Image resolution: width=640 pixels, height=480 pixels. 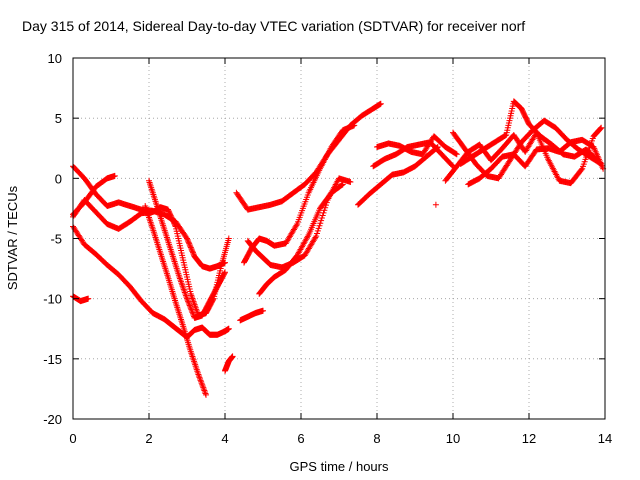 What do you see at coordinates (300, 438) in the screenshot?
I see `x-tick-label: 6` at bounding box center [300, 438].